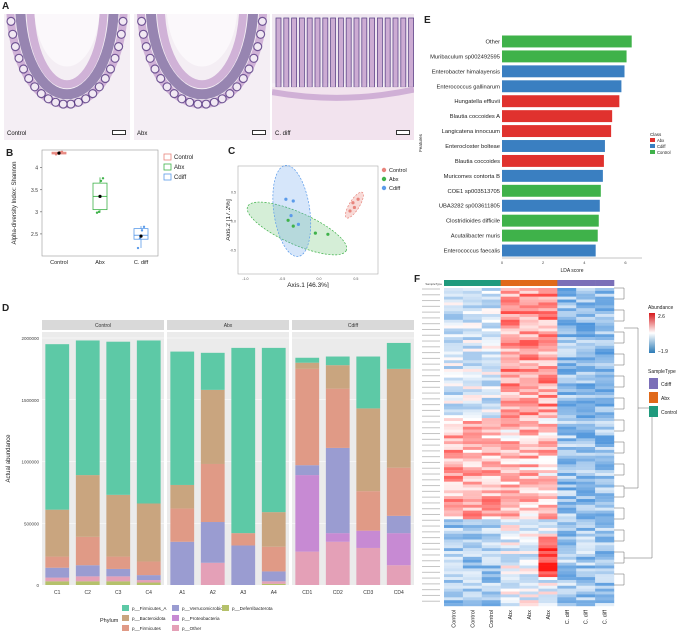 The image size is (685, 638). What do you see at coordinates (343, 77) in the screenshot?
I see `histology-drawing` at bounding box center [343, 77].